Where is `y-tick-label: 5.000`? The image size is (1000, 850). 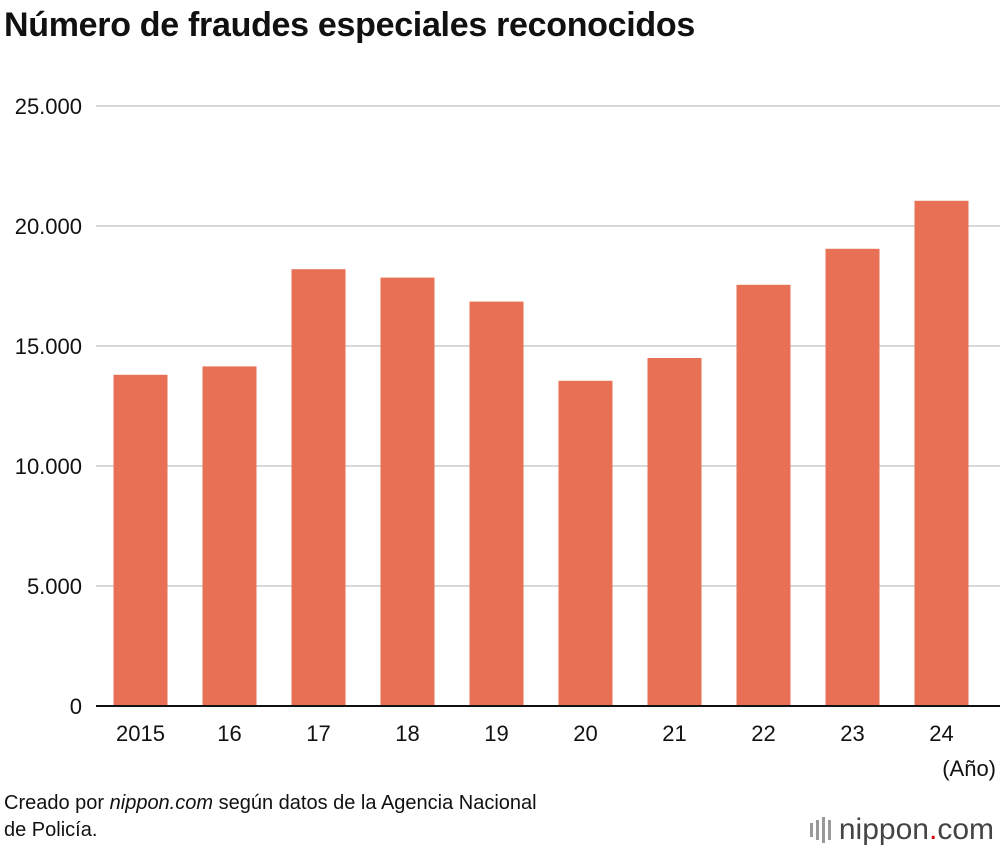 y-tick-label: 5.000 is located at coordinates (54, 586).